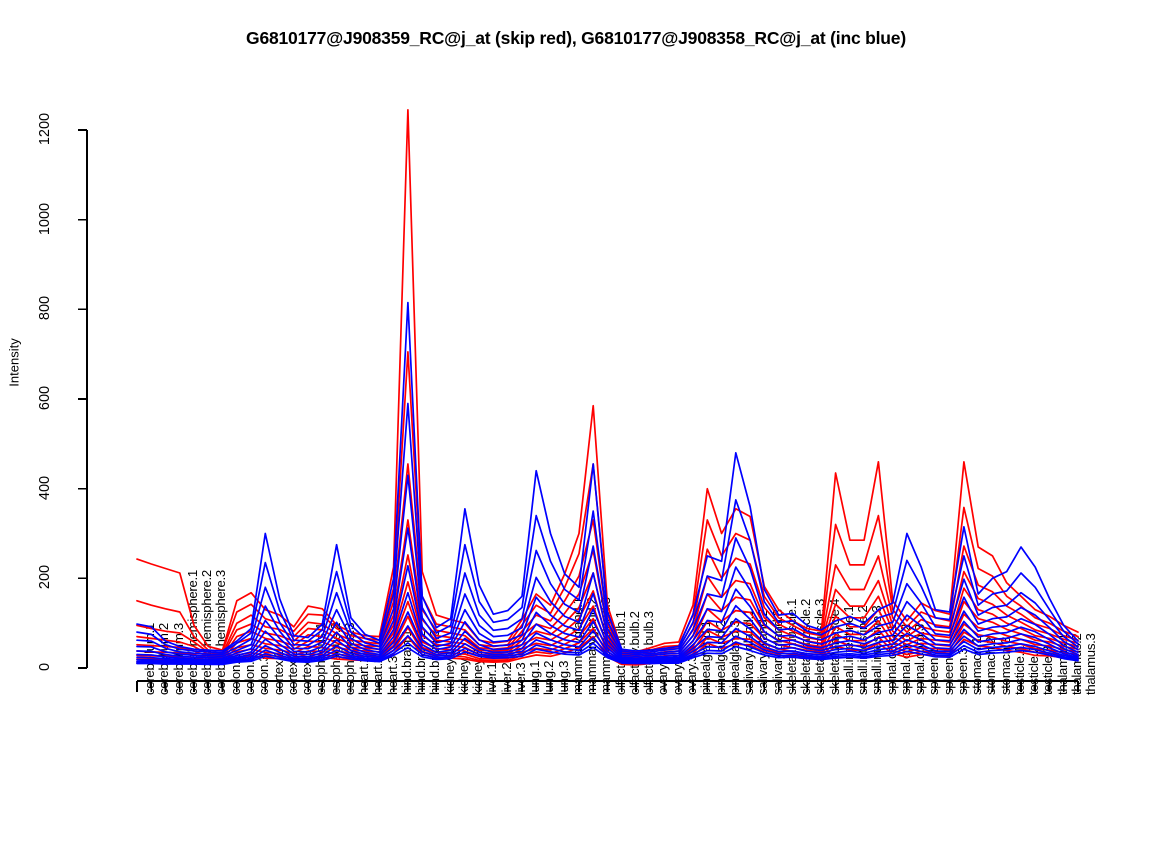 This screenshot has width=1152, height=864. Describe the element at coordinates (83, 399) in the screenshot. I see `y-axis-line` at that location.